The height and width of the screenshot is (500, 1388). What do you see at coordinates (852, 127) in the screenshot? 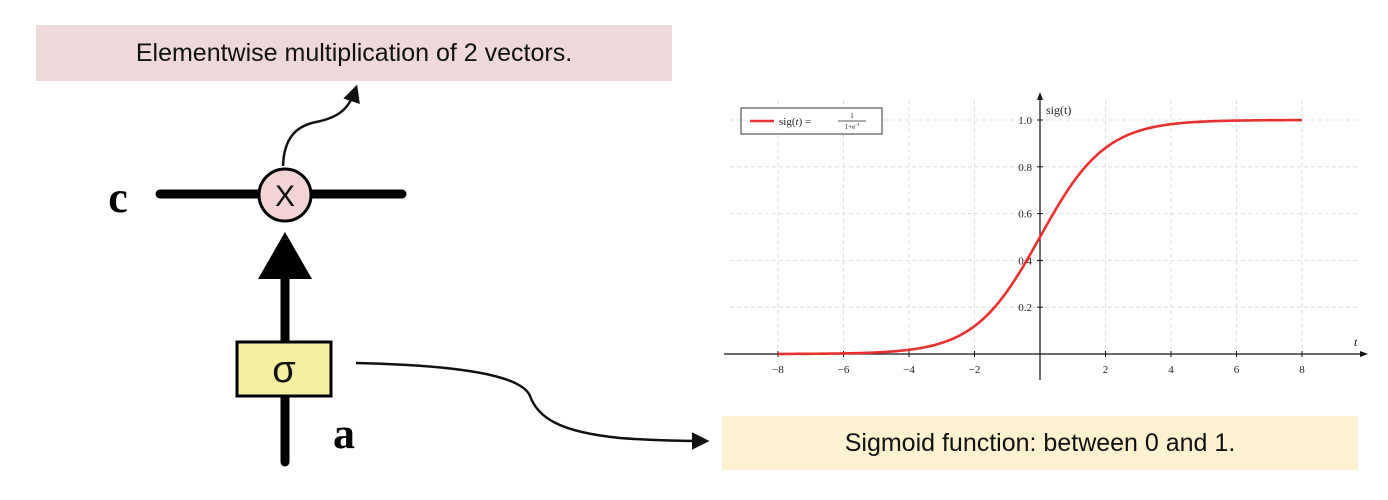
I see `legend-fraction-denominator: 1+e−t` at bounding box center [852, 127].